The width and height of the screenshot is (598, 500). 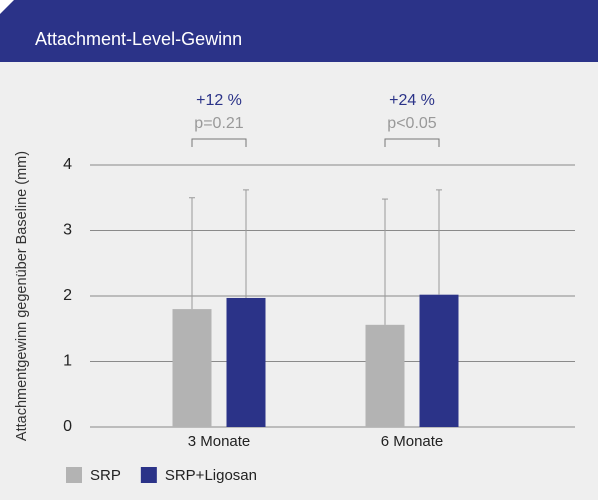 I want to click on legend-label: SRP, so click(x=105, y=475).